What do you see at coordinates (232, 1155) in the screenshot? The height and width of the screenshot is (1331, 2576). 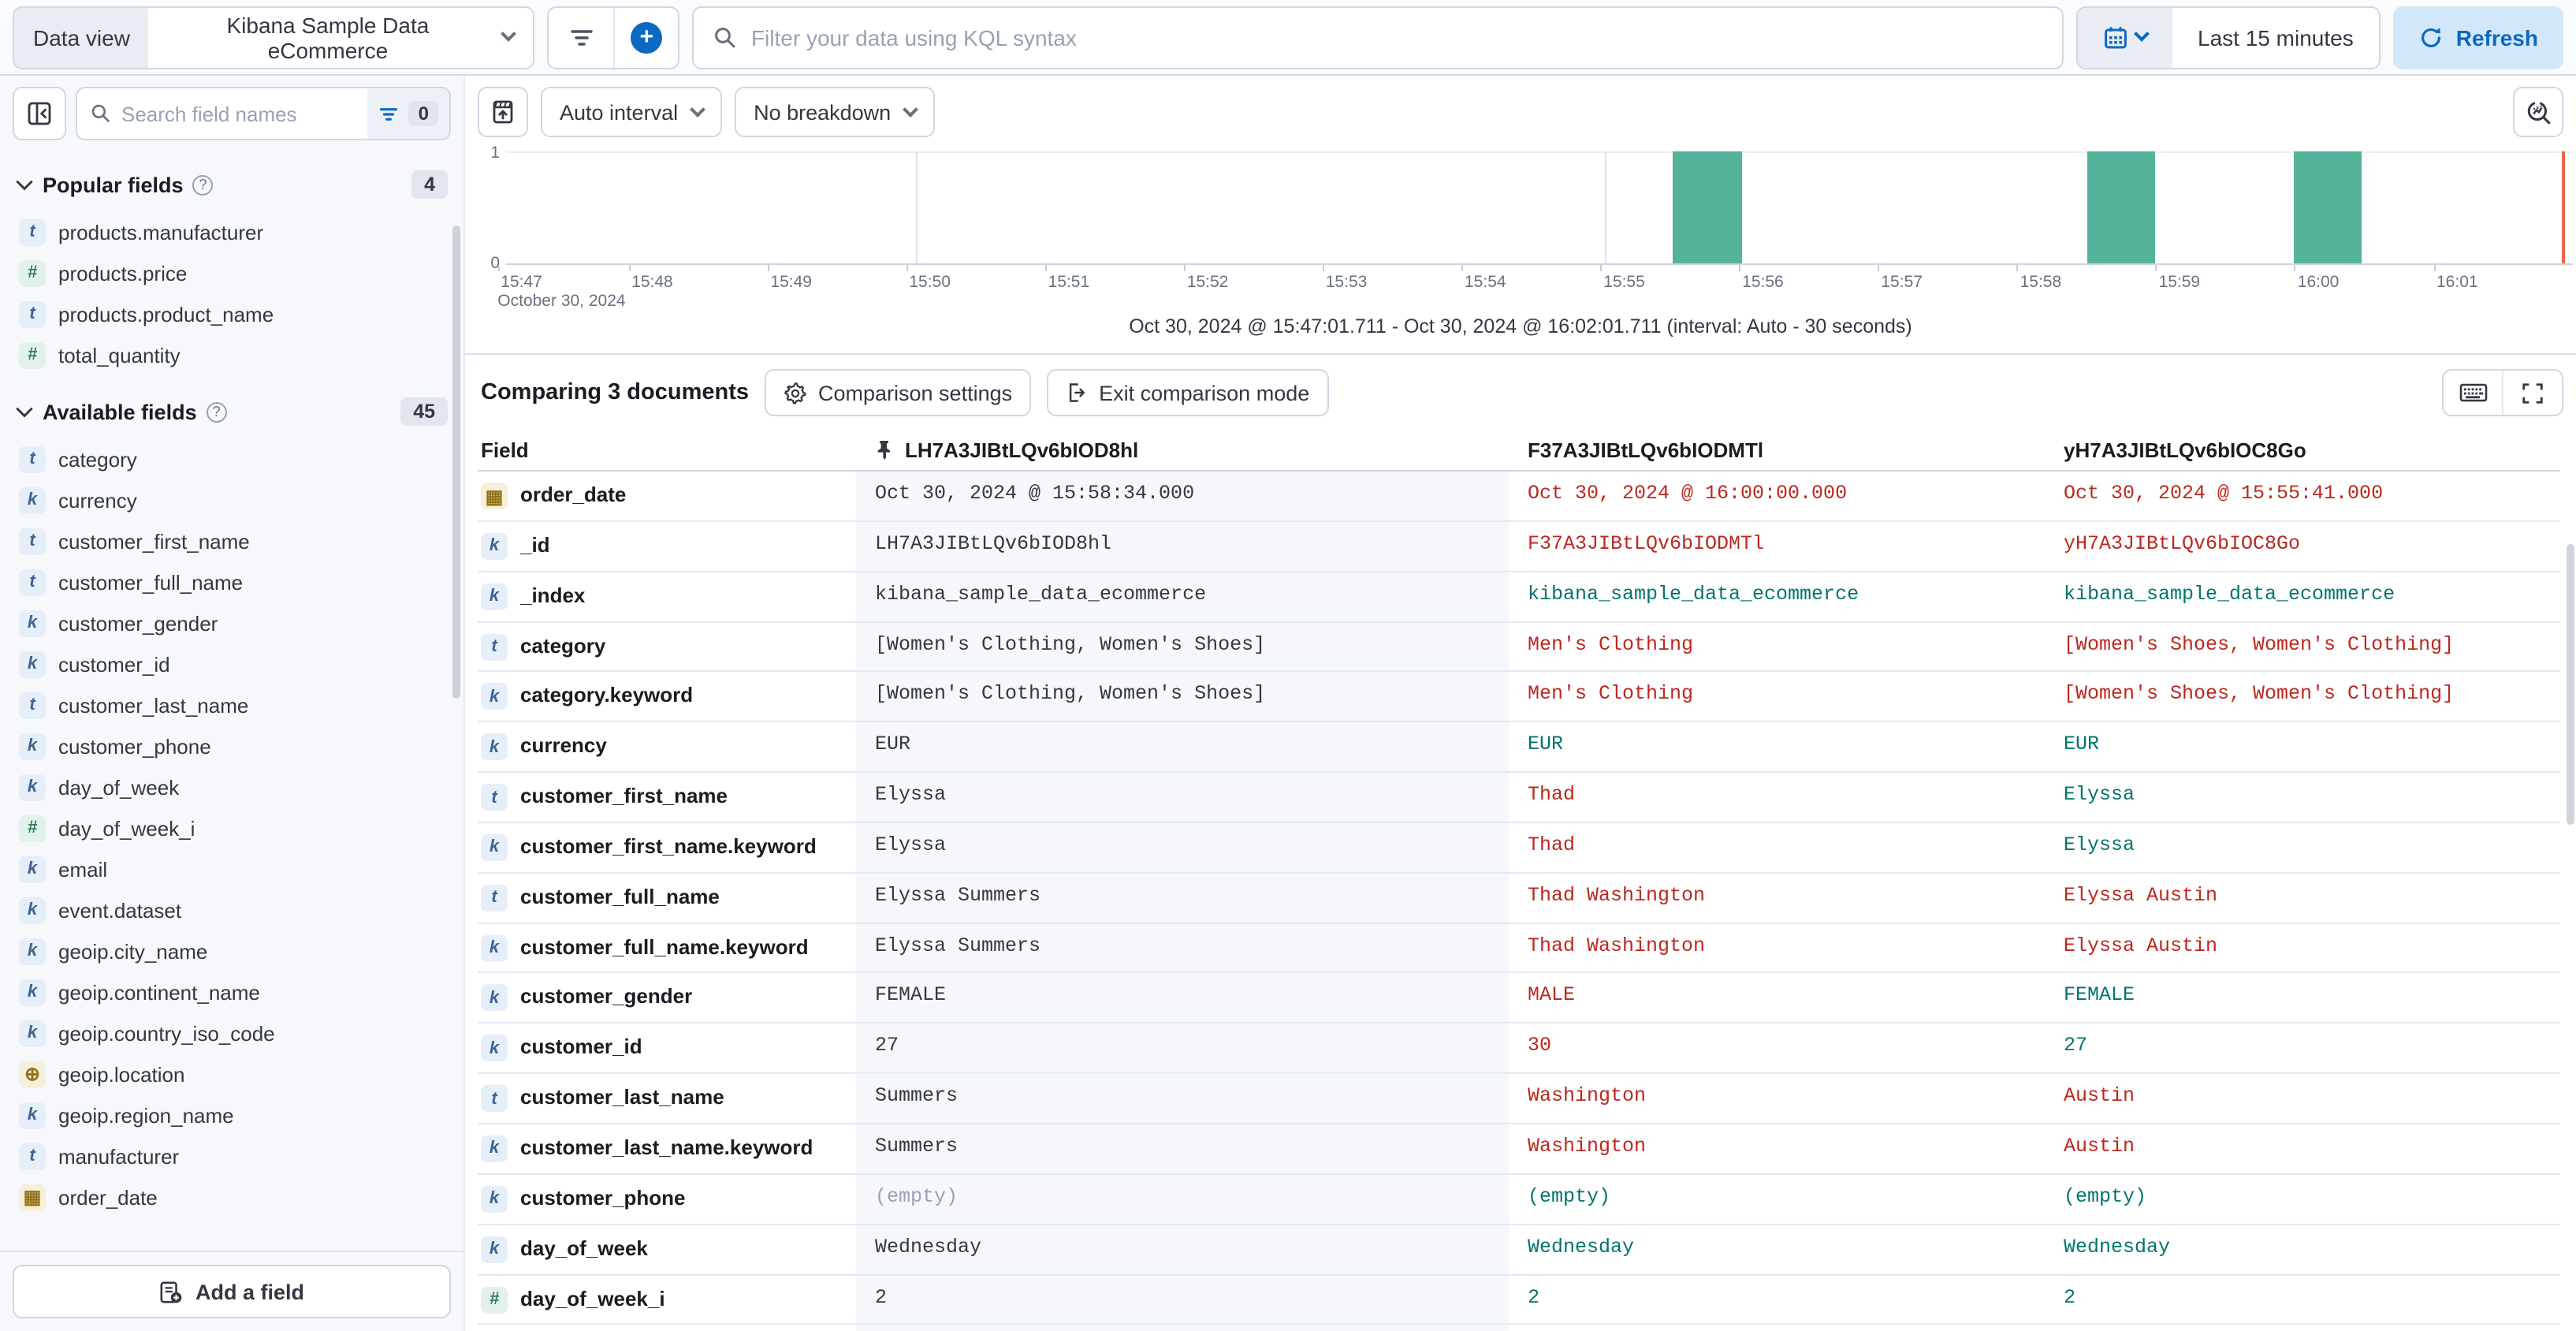 I see `field-list-item: t manufacturer` at bounding box center [232, 1155].